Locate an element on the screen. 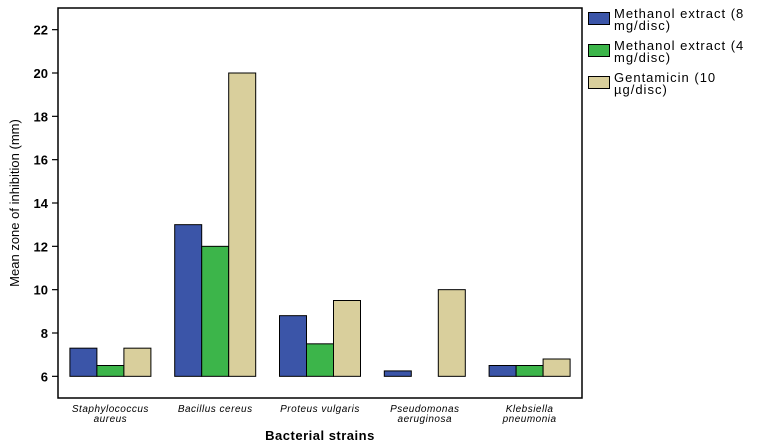 The height and width of the screenshot is (446, 768). y-tick-label: 10 is located at coordinates (41, 290).